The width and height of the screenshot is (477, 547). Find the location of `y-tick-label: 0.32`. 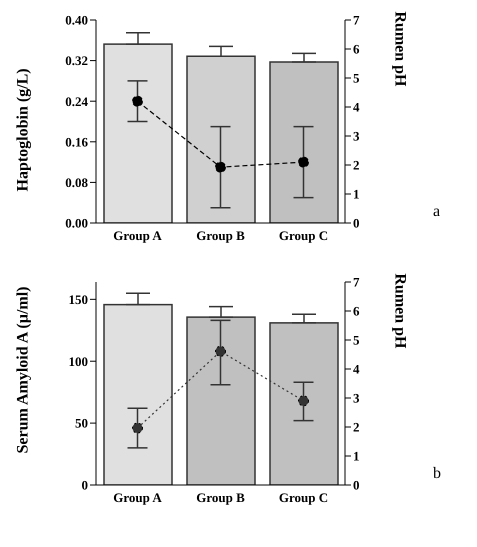

y-tick-label: 0.32 is located at coordinates (76, 60).